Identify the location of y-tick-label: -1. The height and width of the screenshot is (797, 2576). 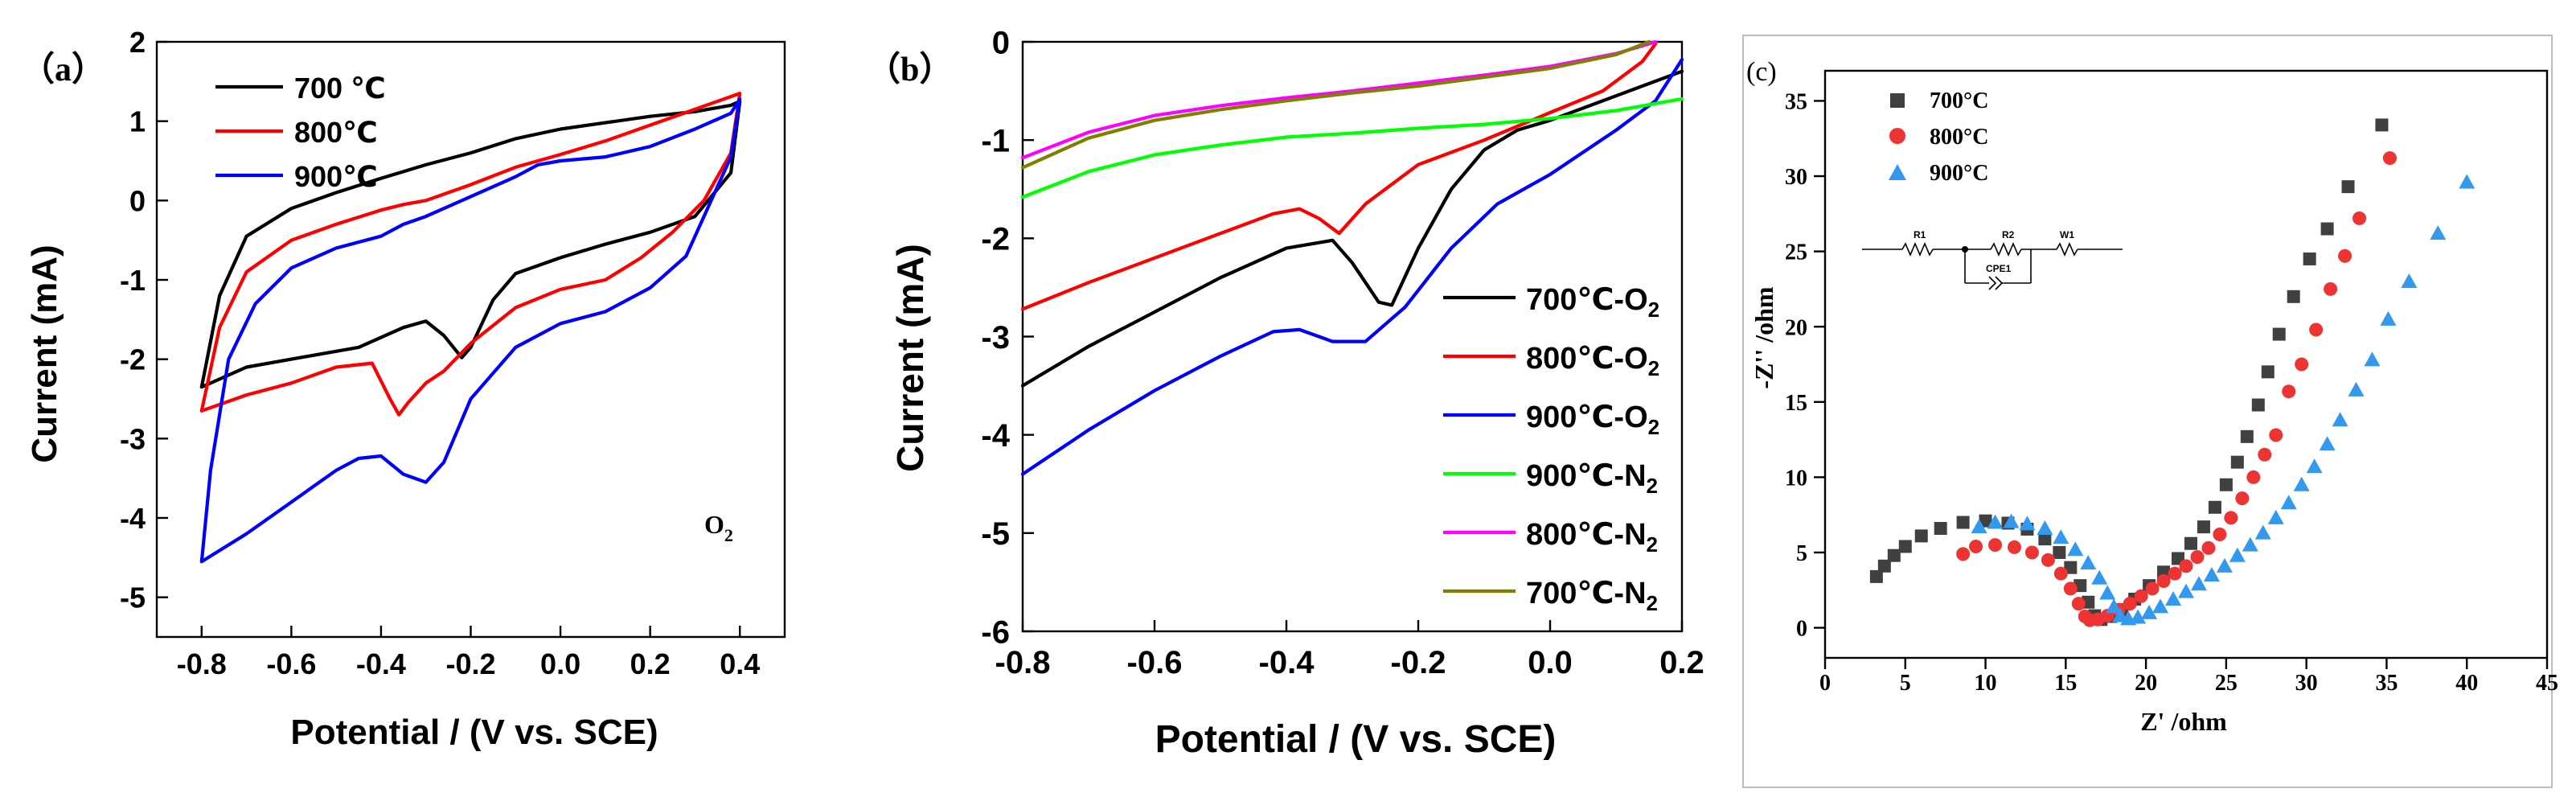
(996, 141).